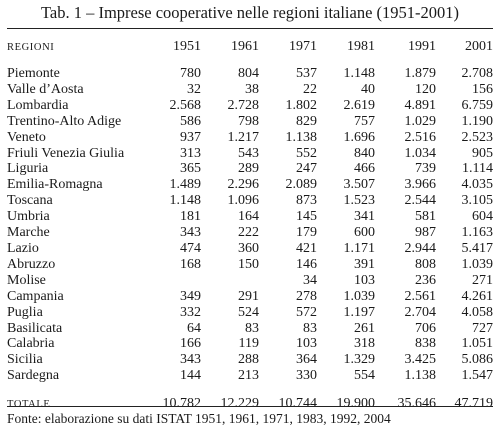 This screenshot has height=442, width=500. I want to click on value-cell: 32, so click(194, 89).